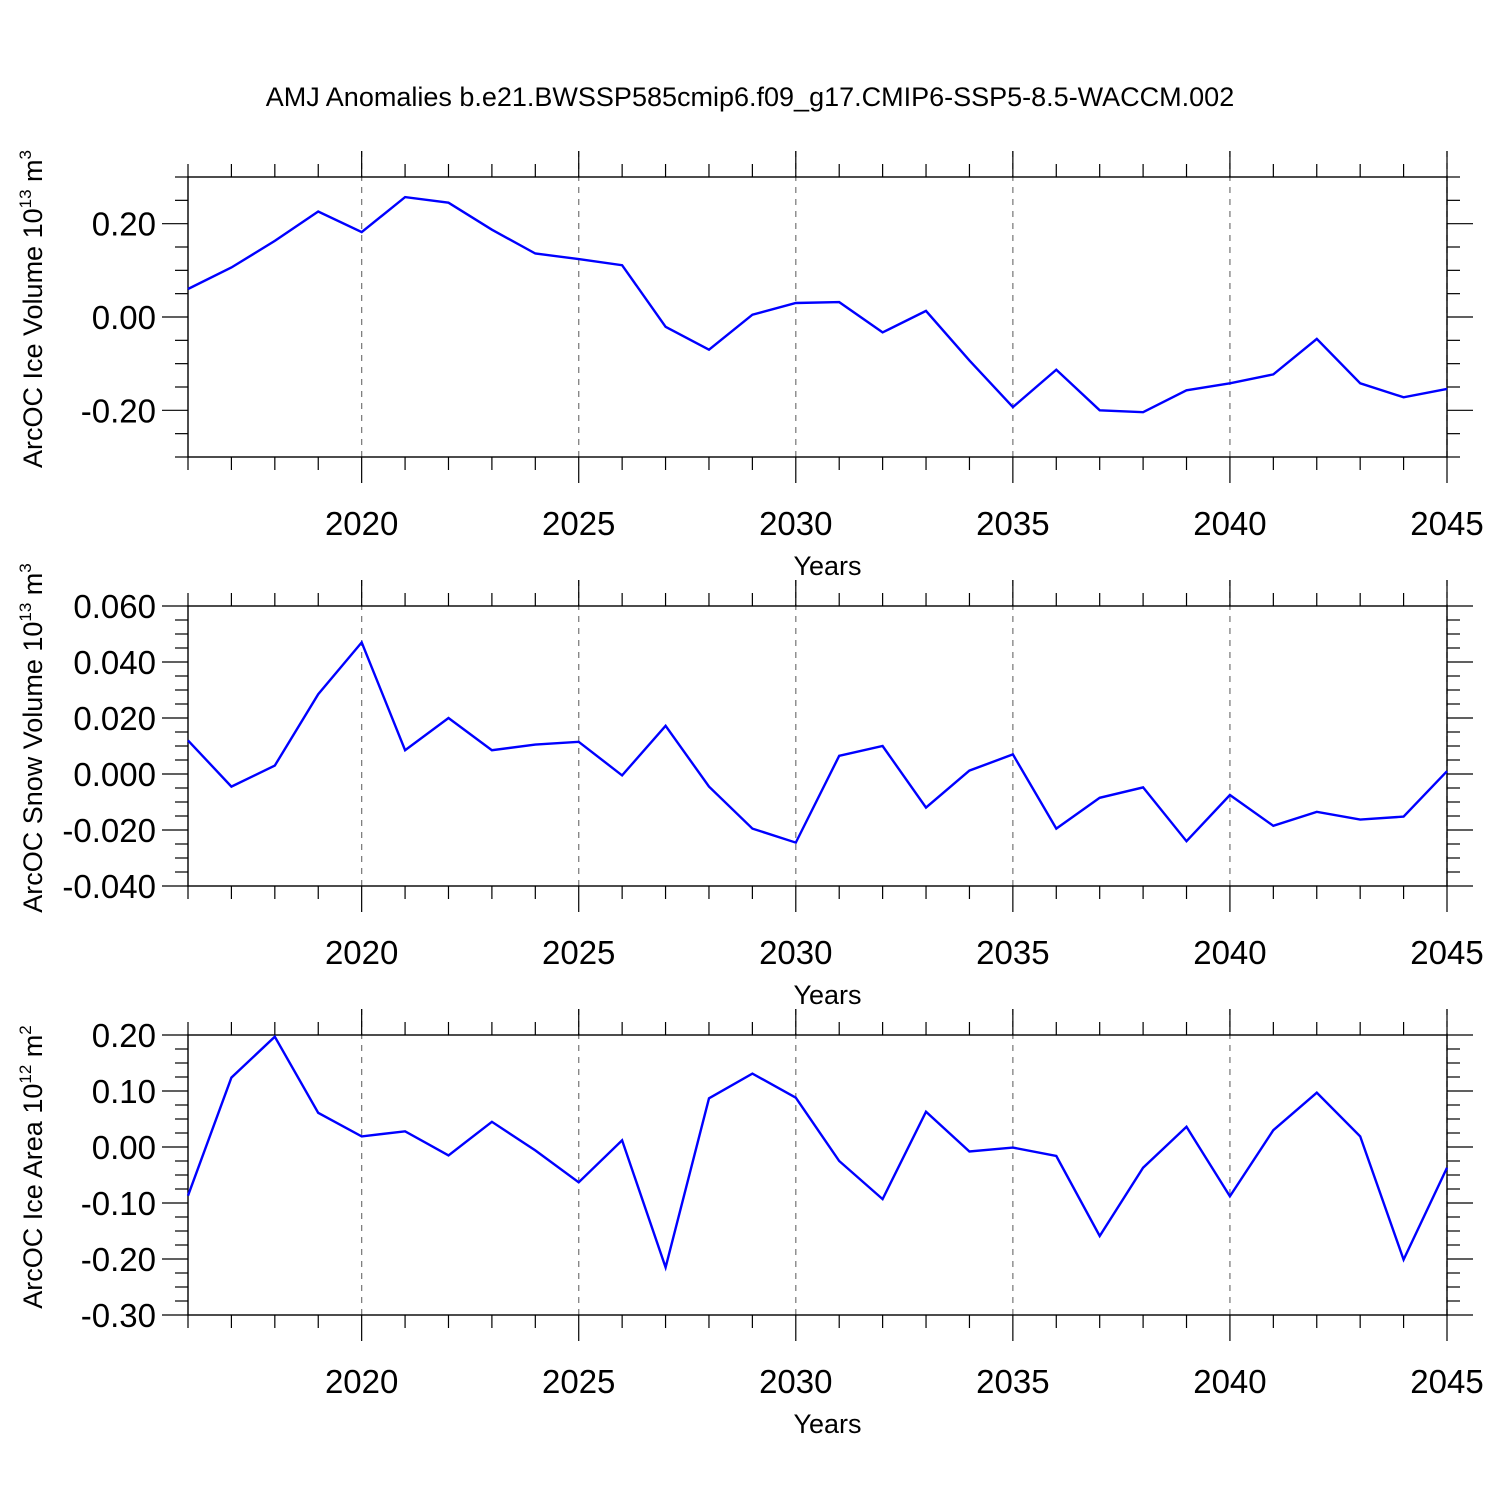  Describe the element at coordinates (109, 830) in the screenshot. I see `y-tick-label: -0.020` at that location.